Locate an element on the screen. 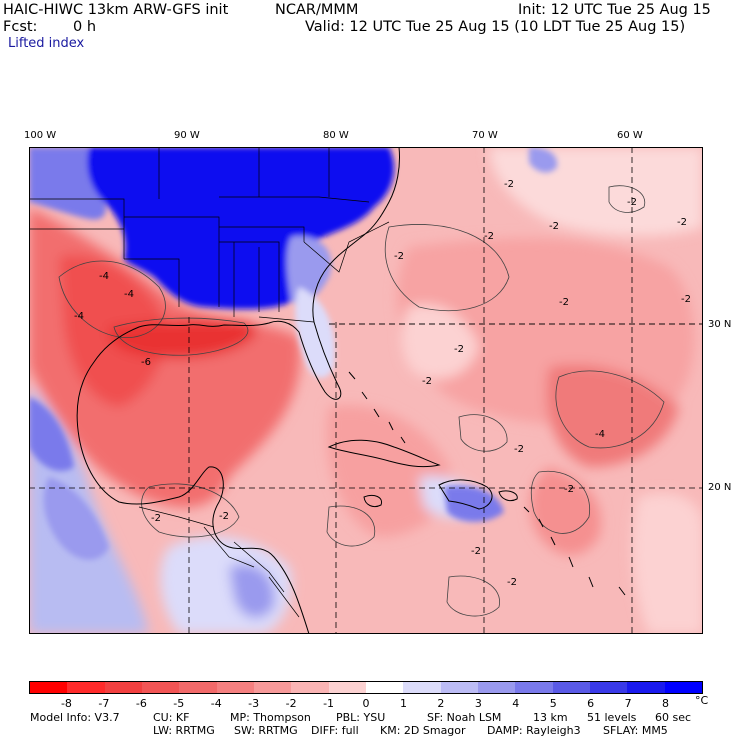  damping: DAMP: Rayleigh3 is located at coordinates (534, 730).